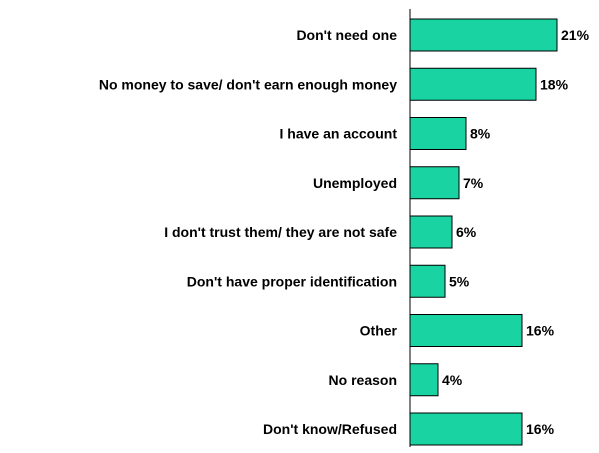  Describe the element at coordinates (424, 380) in the screenshot. I see `bar-no-reason` at that location.